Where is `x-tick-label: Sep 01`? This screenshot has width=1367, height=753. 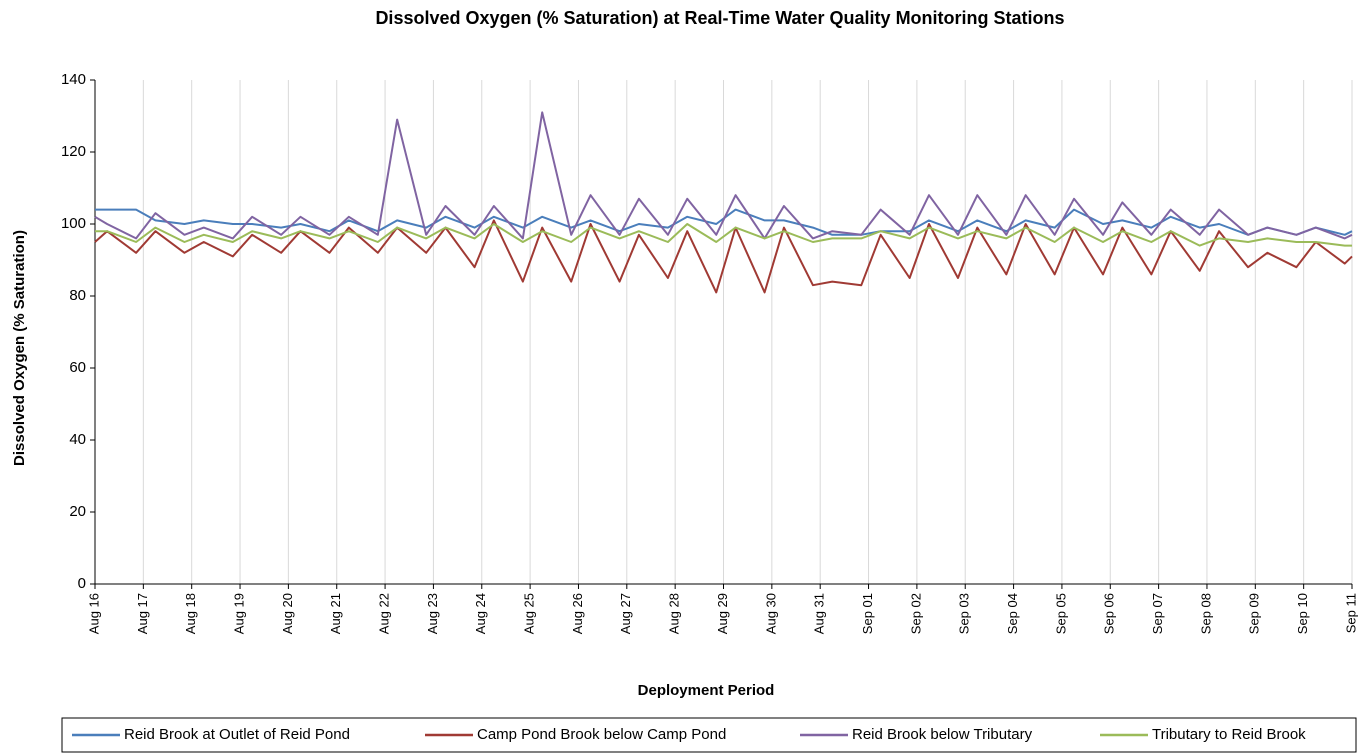 x-tick-label: Sep 01 is located at coordinates (867, 613).